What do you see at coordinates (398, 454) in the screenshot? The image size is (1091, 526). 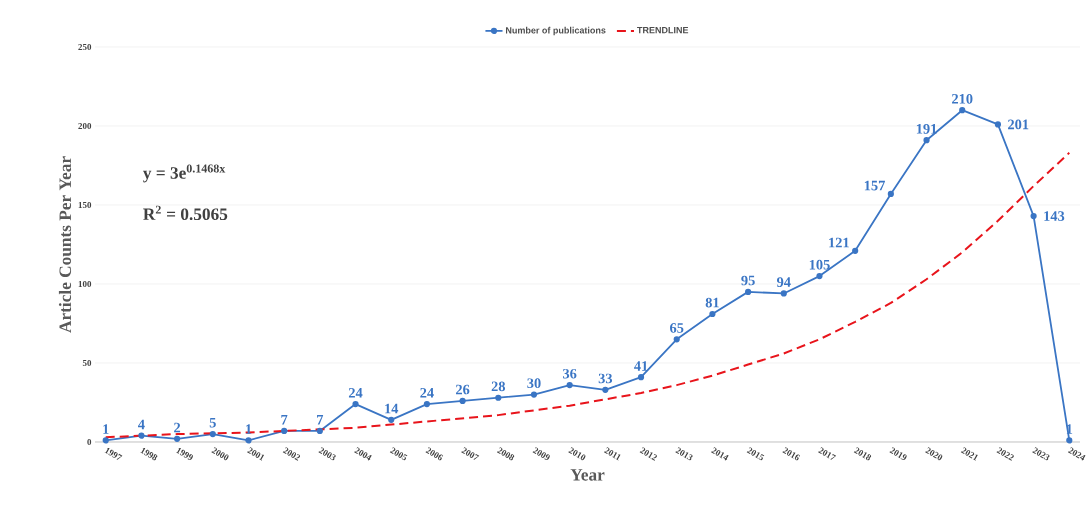 I see `x-tick-label: 2005` at bounding box center [398, 454].